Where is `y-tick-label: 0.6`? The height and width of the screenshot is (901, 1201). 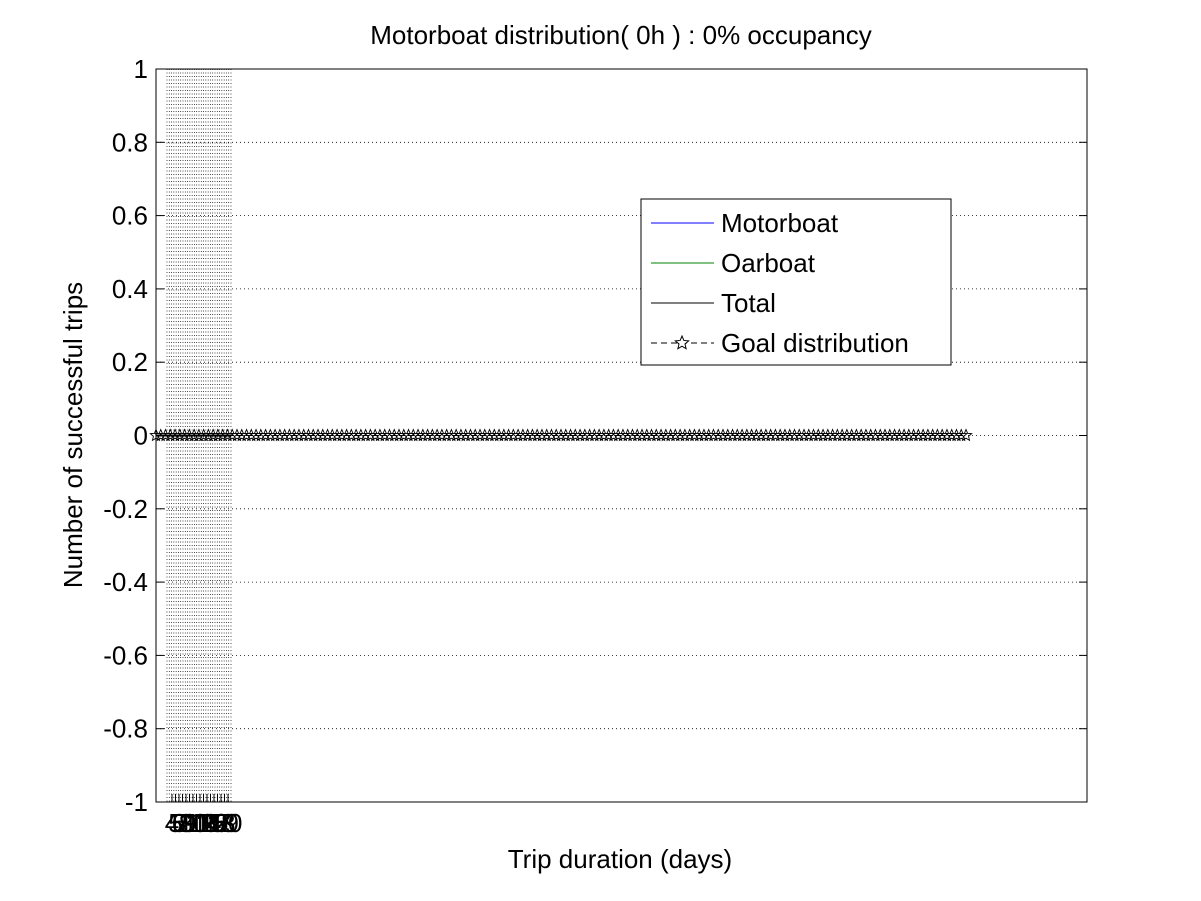
y-tick-label: 0.6 is located at coordinates (130, 216).